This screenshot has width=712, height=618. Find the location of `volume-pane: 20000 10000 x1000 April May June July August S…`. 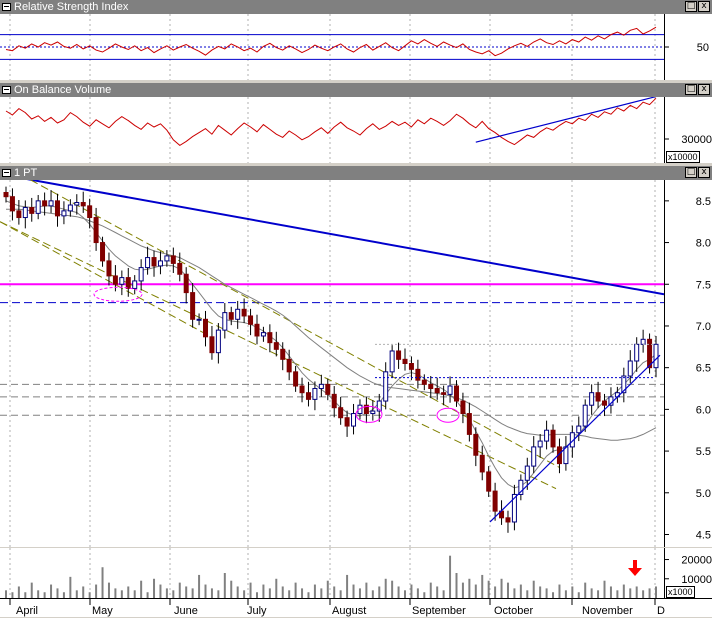

volume-pane: 20000 10000 x1000 April May June July August S… is located at coordinates (356, 582).